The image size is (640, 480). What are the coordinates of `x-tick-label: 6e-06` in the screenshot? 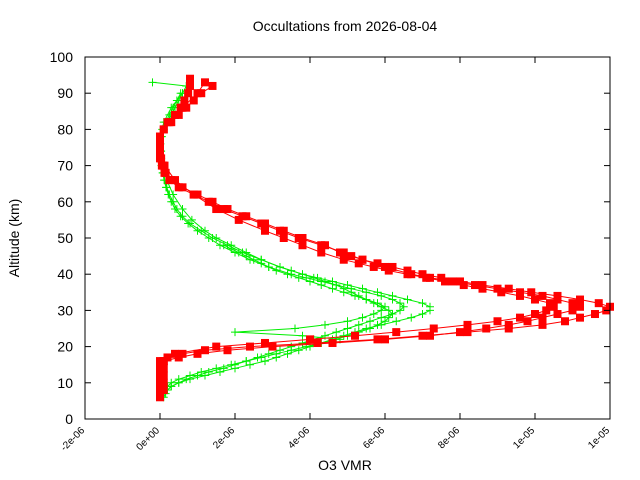 It's located at (374, 438).